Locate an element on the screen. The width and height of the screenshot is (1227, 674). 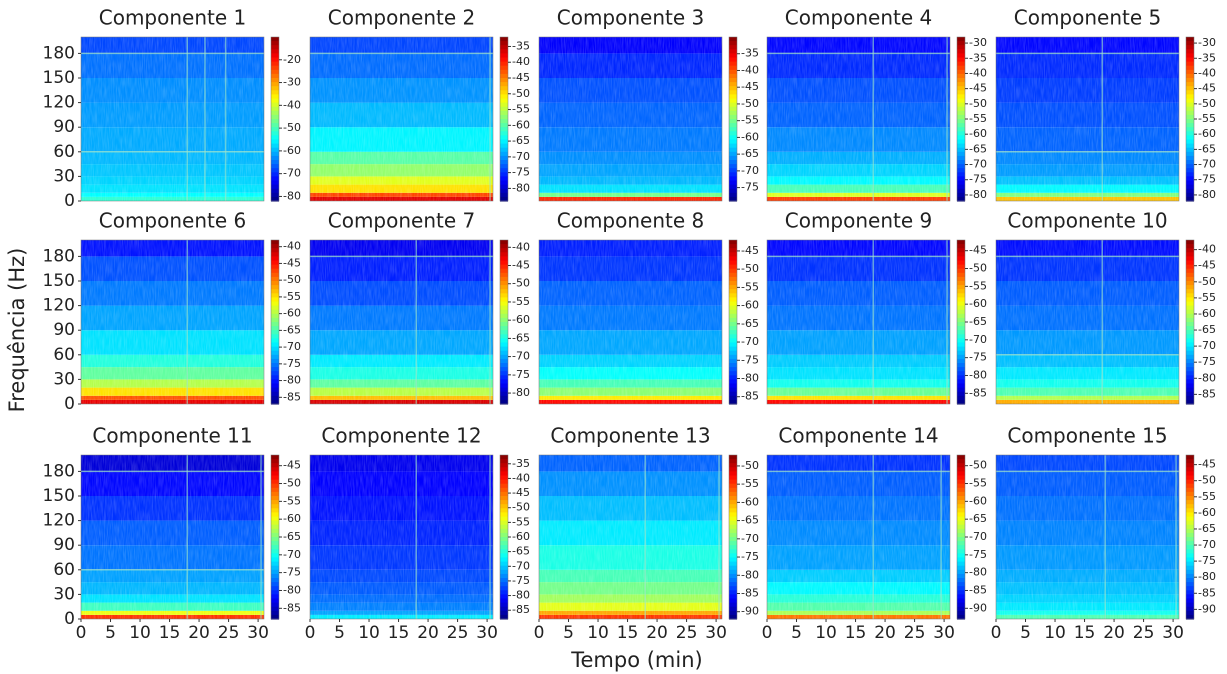
y-tick-label: 0 is located at coordinates (69, 619).